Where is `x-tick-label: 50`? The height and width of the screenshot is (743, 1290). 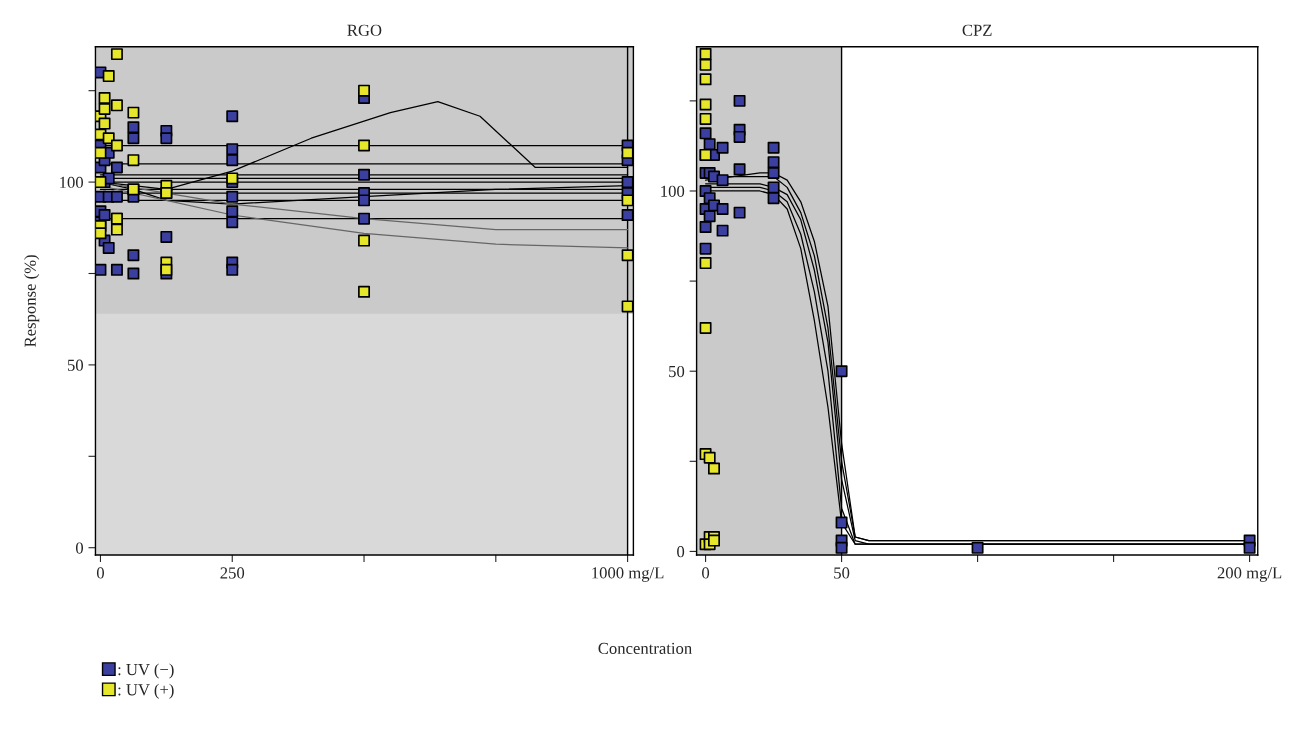
x-tick-label: 50 is located at coordinates (842, 573).